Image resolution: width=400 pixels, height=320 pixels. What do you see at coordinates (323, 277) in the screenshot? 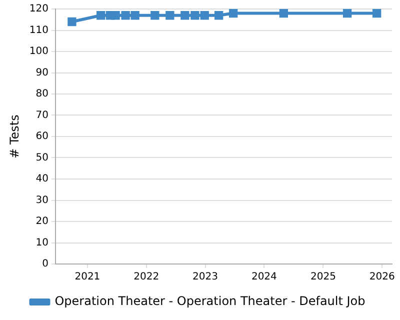
I see `x-tick-label: 2025` at bounding box center [323, 277].